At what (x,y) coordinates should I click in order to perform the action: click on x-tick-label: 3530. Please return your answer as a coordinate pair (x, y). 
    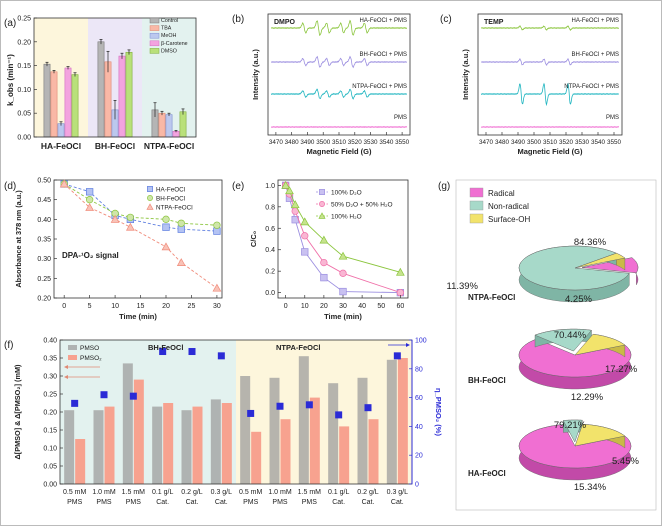
    Looking at the image, I should click on (371, 142).